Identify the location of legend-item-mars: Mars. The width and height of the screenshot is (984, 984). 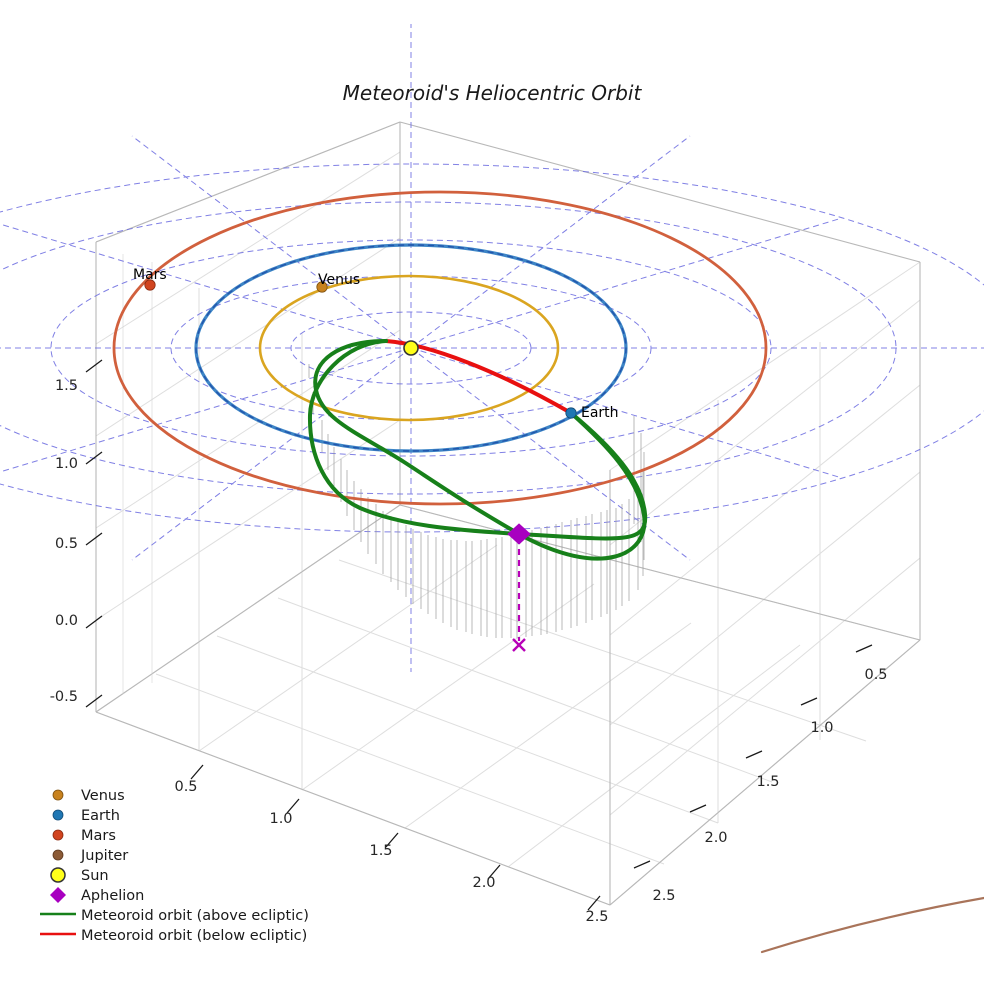
(84, 836).